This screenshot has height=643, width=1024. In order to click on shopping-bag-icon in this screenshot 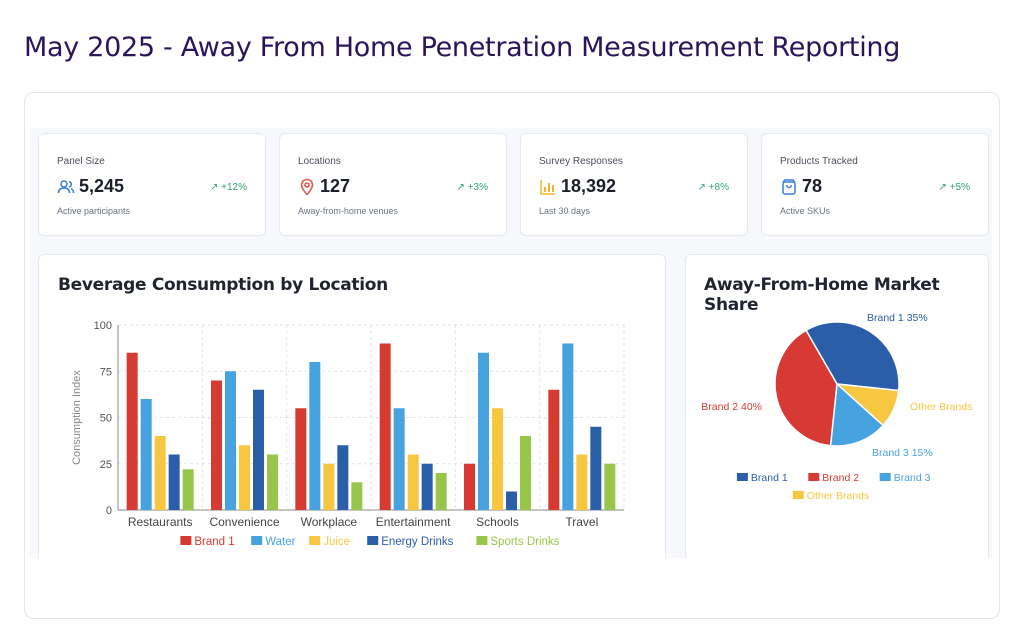, I will do `click(789, 187)`.